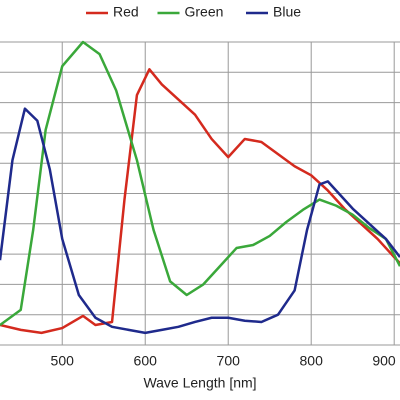 The width and height of the screenshot is (400, 400). I want to click on x-tick-label: 500, so click(63, 361).